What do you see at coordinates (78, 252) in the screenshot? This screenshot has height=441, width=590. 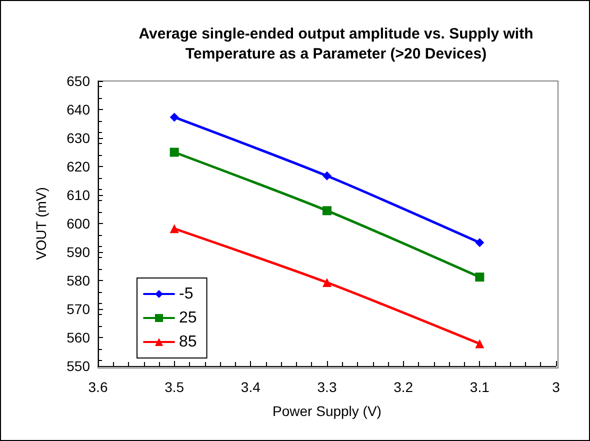 I see `y-tick-label: 590` at bounding box center [78, 252].